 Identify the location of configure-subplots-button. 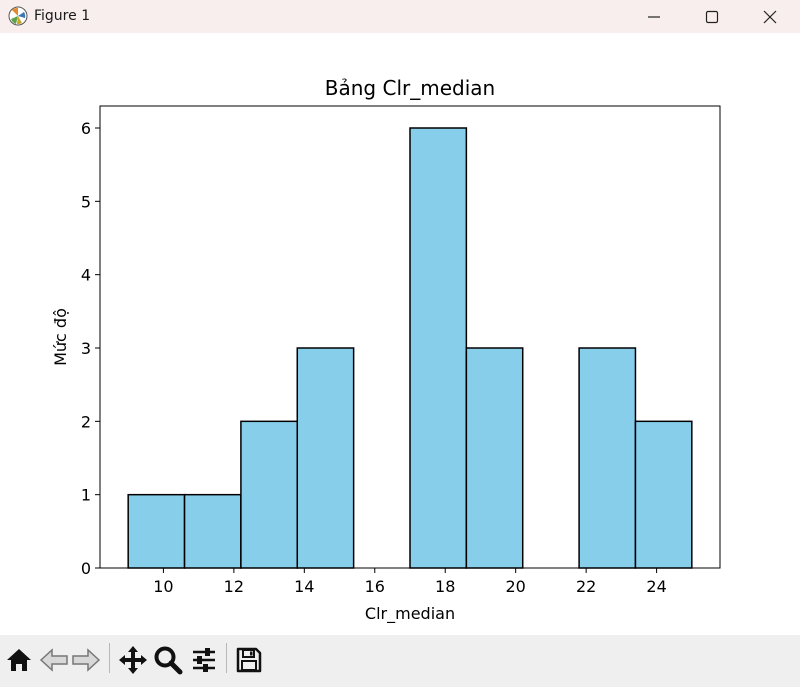
(204, 660).